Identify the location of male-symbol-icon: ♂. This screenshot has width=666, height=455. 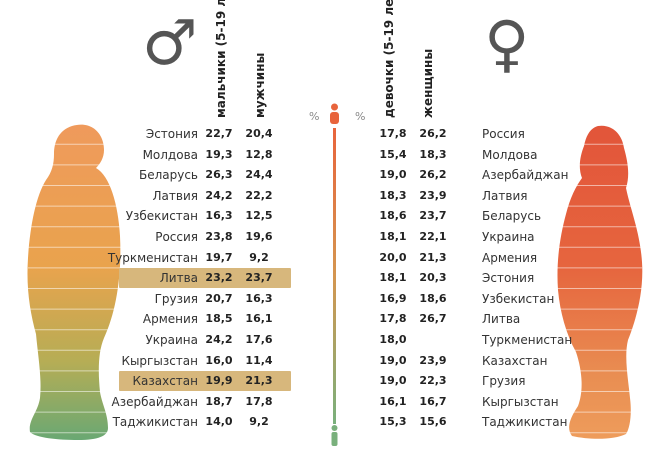
(170, 42).